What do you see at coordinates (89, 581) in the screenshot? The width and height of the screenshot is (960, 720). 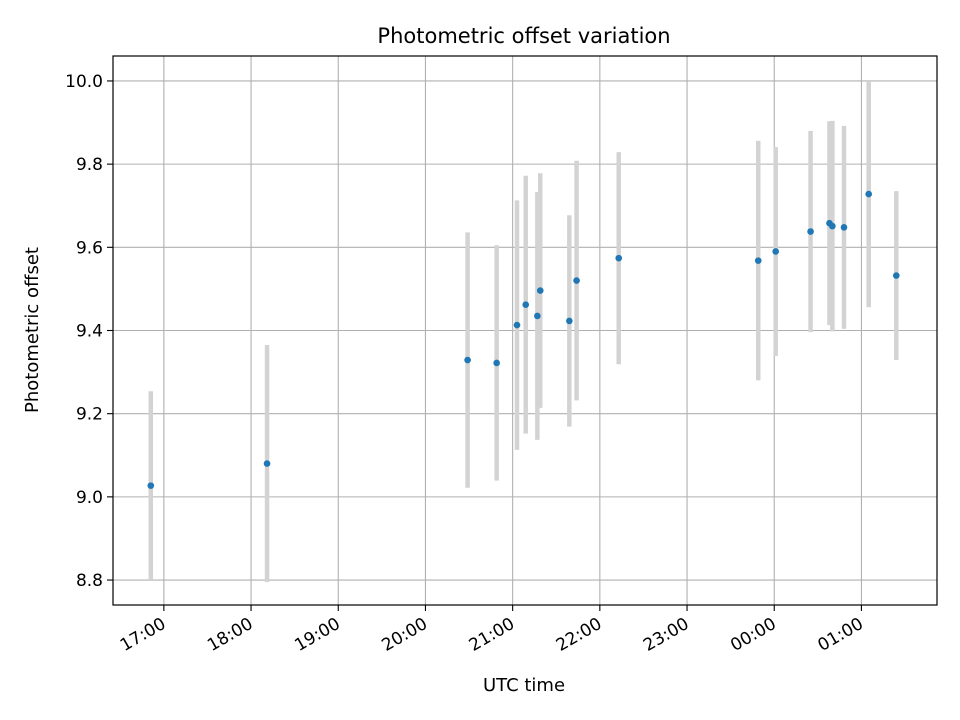 I see `y-tick-label: 8.8` at bounding box center [89, 581].